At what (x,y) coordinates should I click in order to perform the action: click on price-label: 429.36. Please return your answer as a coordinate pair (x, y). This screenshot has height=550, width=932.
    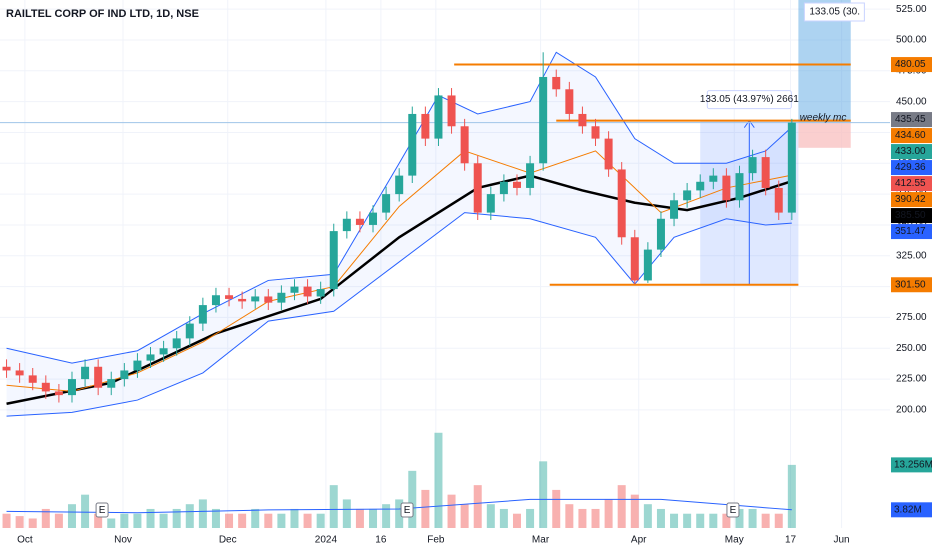
    Looking at the image, I should click on (910, 167).